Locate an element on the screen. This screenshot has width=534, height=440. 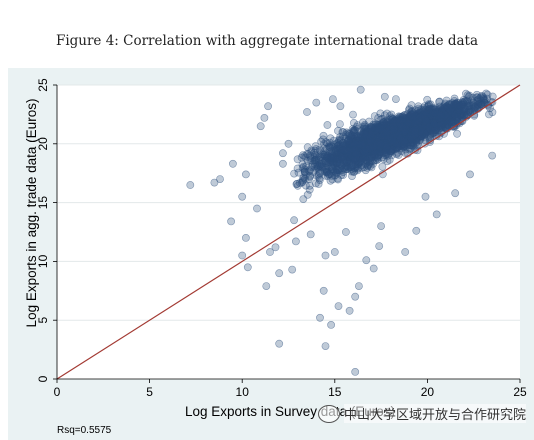
x-tick-label: 5 is located at coordinates (149, 392).